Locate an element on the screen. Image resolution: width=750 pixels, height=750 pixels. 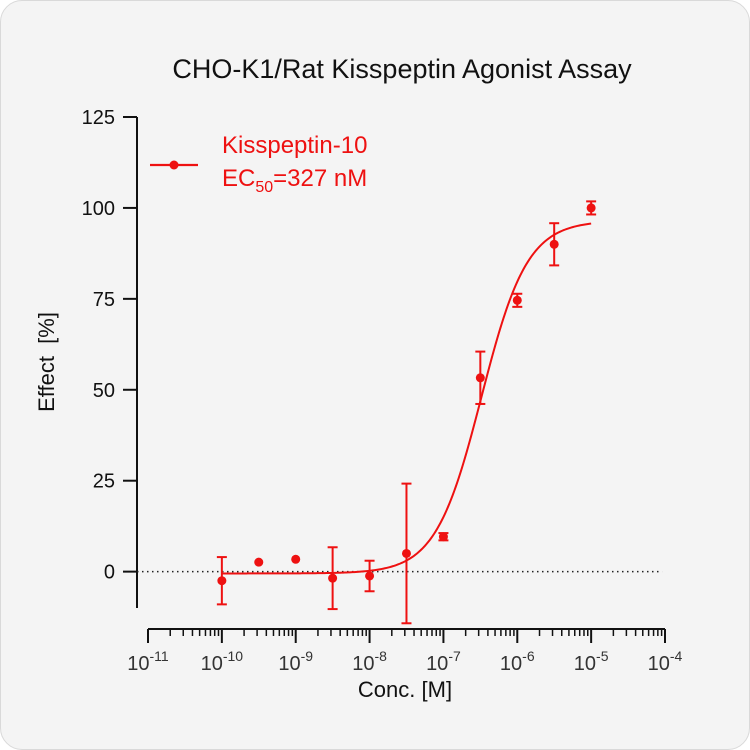
y-axis: 125 100 75 50 25 0 is located at coordinates (110, 357).